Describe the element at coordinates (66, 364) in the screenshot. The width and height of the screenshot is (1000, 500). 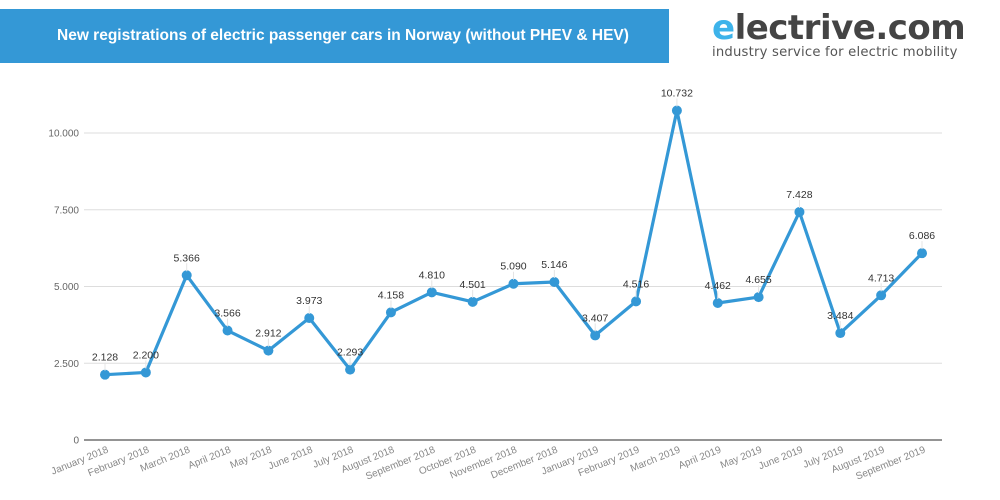
I see `y-tick-label: 2.500` at that location.